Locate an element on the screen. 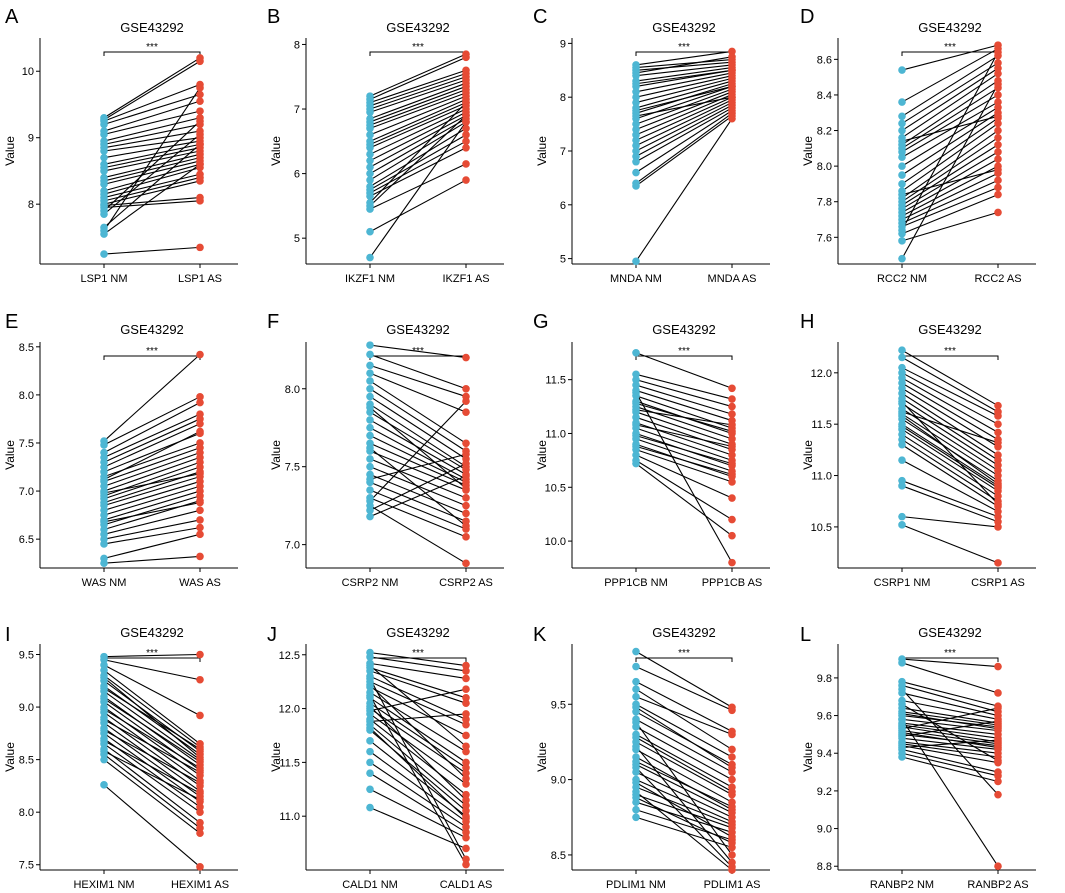 This screenshot has height=893, width=1065. y-tick-label: 12.0 is located at coordinates (289, 710).